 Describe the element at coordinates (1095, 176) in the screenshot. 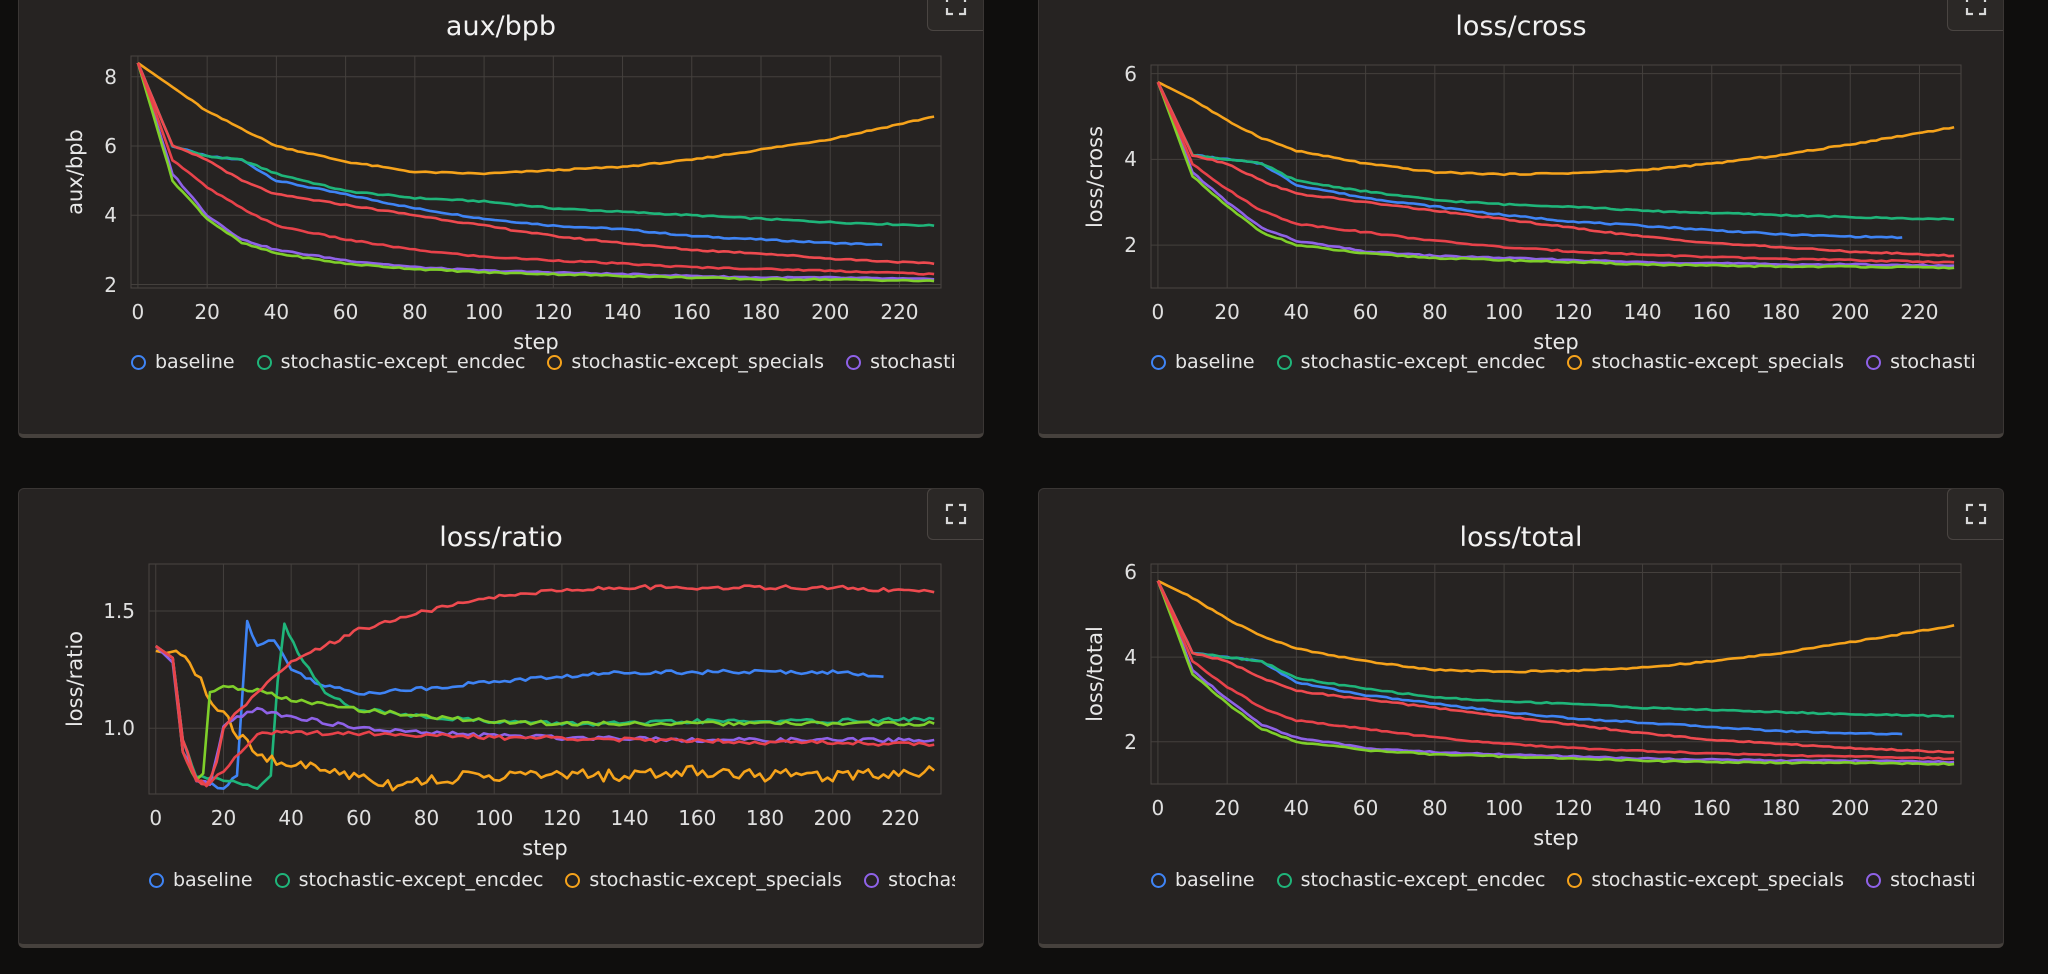

I see `y-axis-label: loss/cross` at that location.